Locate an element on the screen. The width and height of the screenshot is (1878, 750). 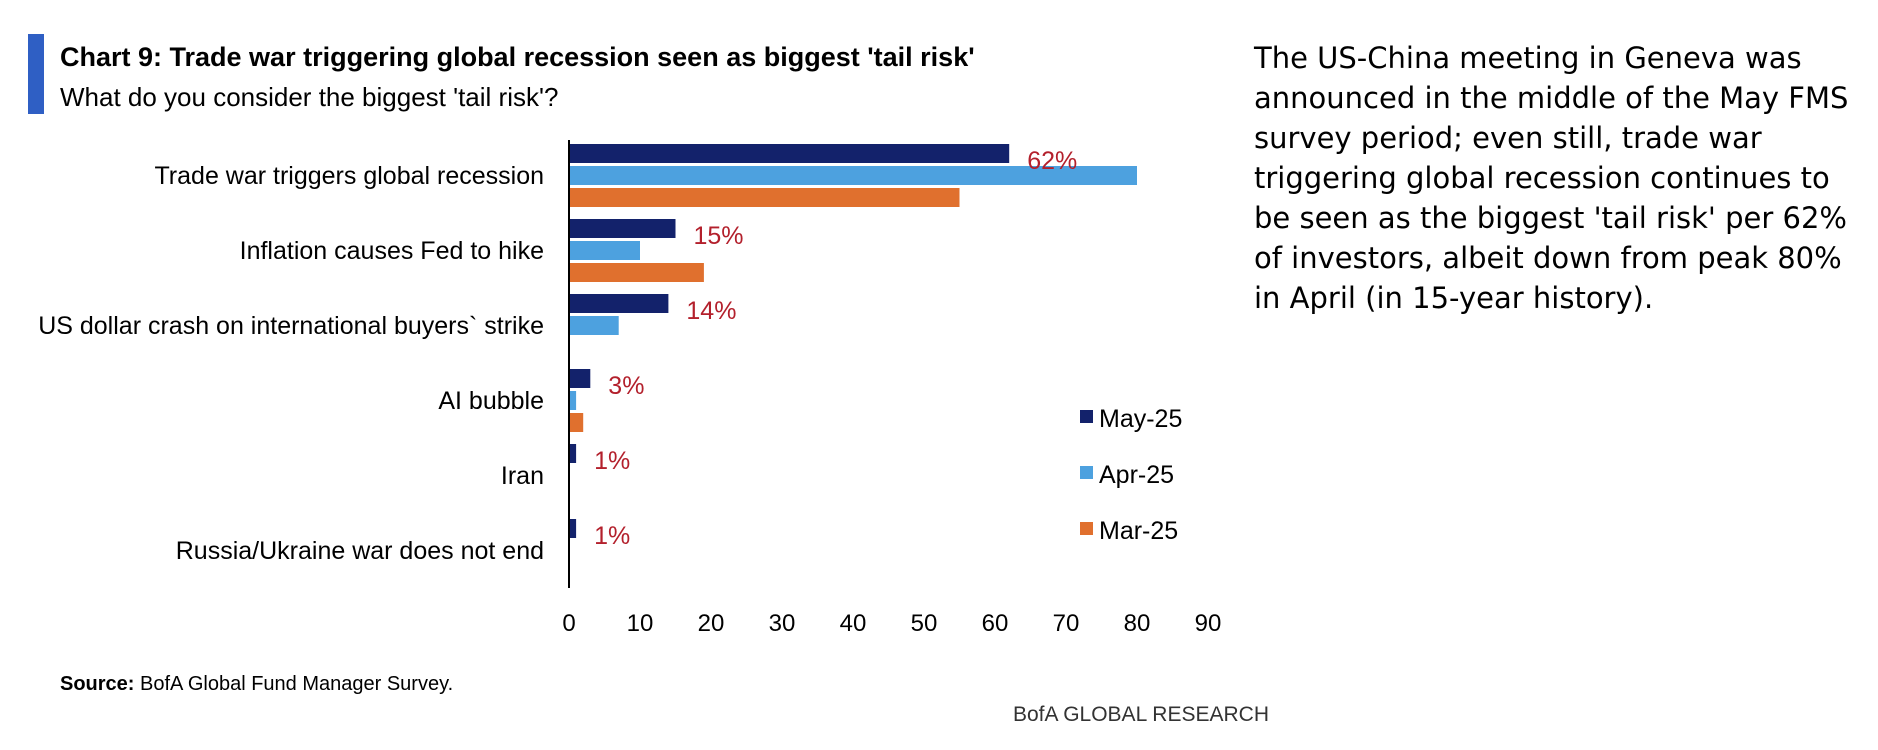
brand-footer: BofA GLOBAL RESEARCH is located at coordinates (1141, 714).